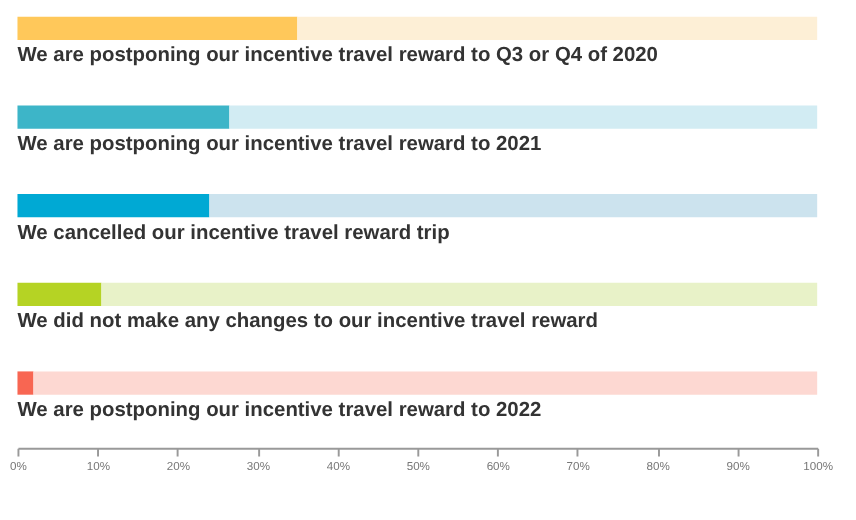  I want to click on y-tick-label: We are postponing our incentive travel reward to Q3 or Q4 of 2020, so click(338, 56).